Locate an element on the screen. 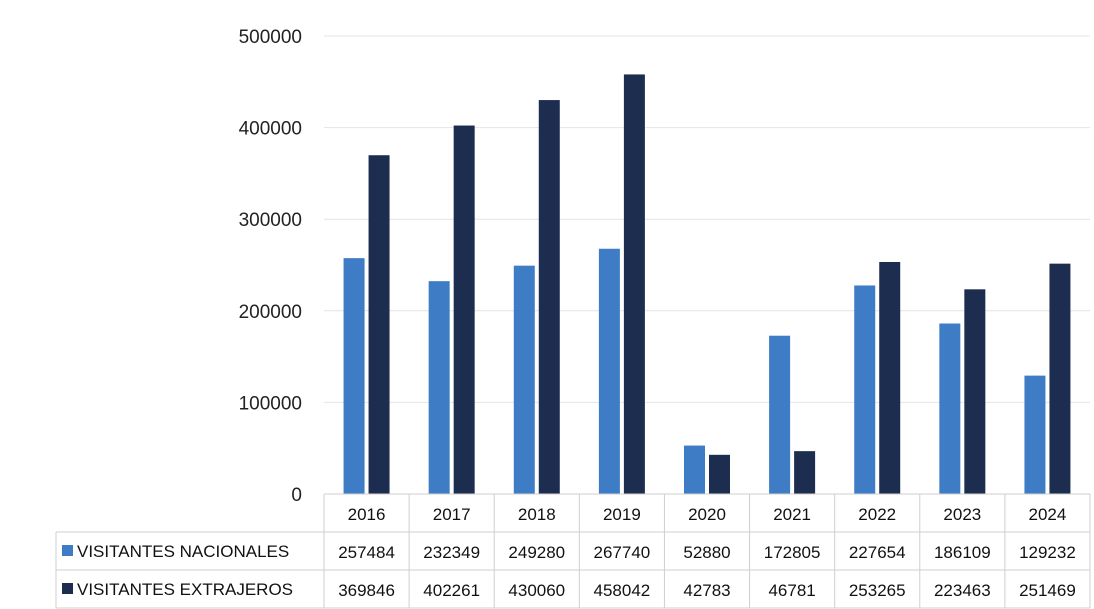 The width and height of the screenshot is (1094, 609). x-tick-label: 2020 is located at coordinates (707, 514).